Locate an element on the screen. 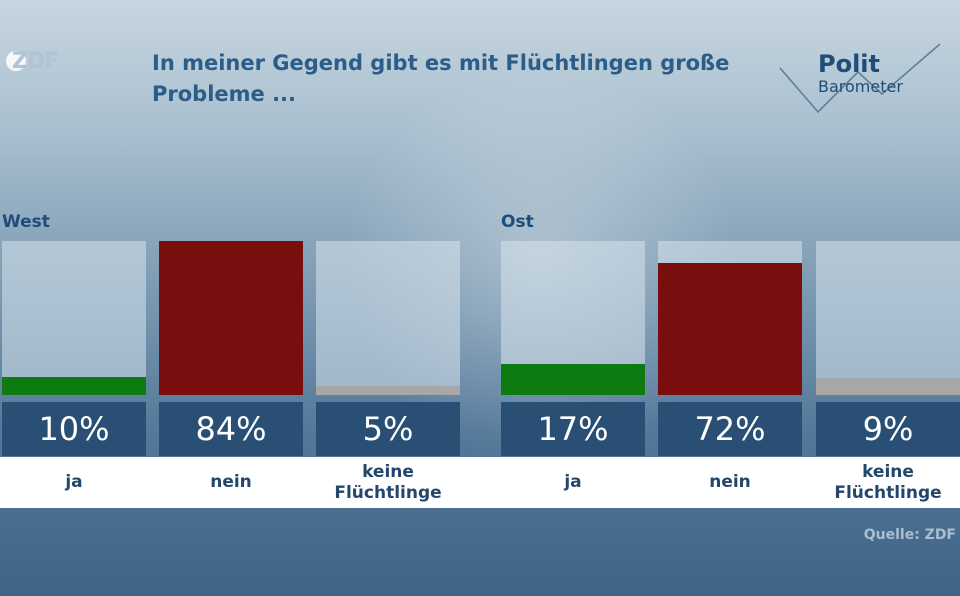 The image size is (960, 596). value-label-west-ja: 10% is located at coordinates (74, 429).